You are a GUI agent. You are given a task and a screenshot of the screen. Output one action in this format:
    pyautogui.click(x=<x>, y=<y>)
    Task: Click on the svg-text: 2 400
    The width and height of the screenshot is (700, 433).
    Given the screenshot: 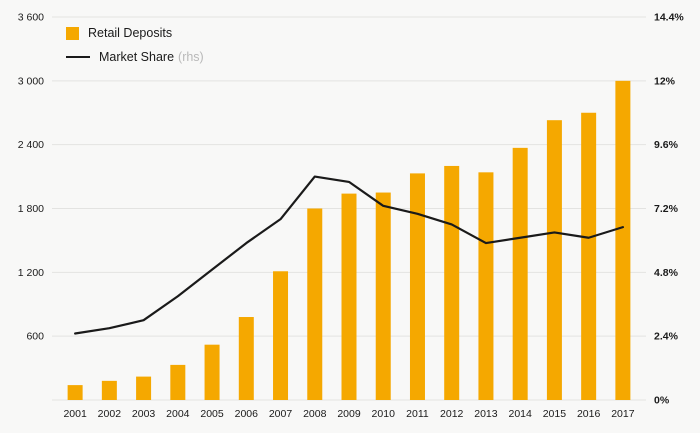 What is the action you would take?
    pyautogui.click(x=31, y=145)
    